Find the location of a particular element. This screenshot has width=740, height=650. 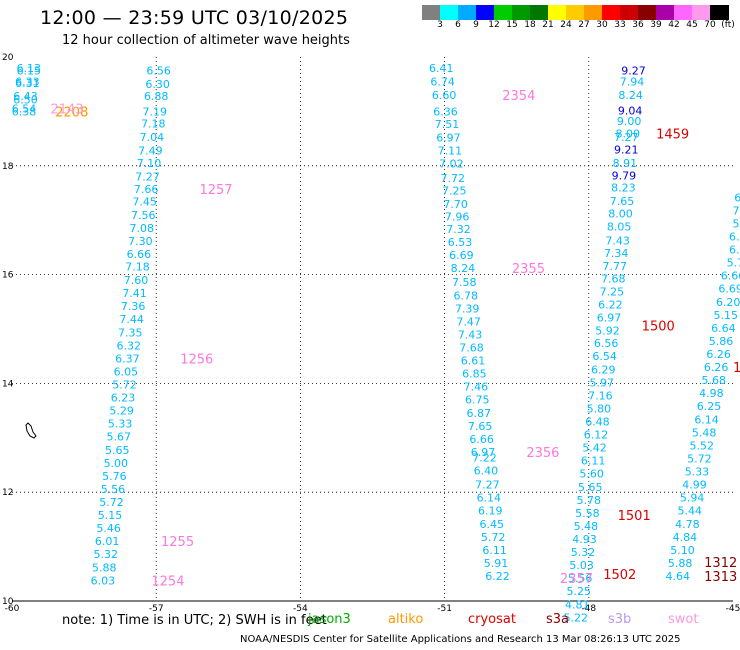

longitude-tick-label: -54 is located at coordinates (300, 609).